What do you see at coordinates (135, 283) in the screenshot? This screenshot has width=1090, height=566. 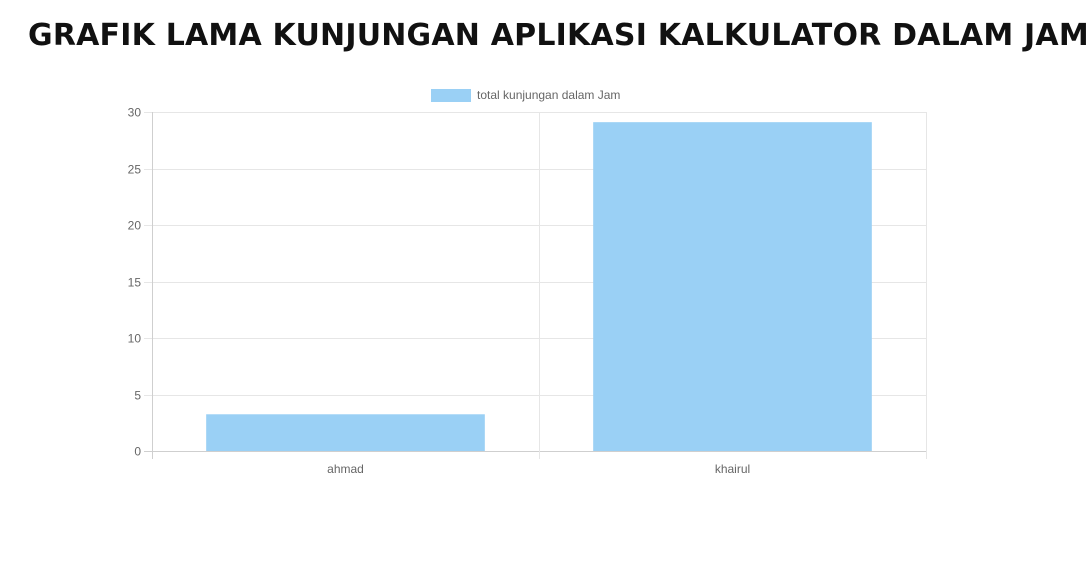 I see `y-tick-label: 15` at bounding box center [135, 283].